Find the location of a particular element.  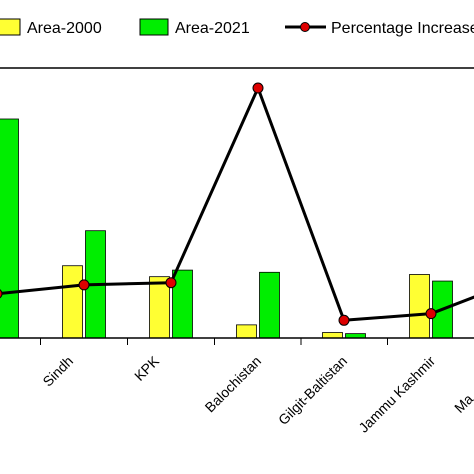

x-tick-label: KPK is located at coordinates (147, 368).